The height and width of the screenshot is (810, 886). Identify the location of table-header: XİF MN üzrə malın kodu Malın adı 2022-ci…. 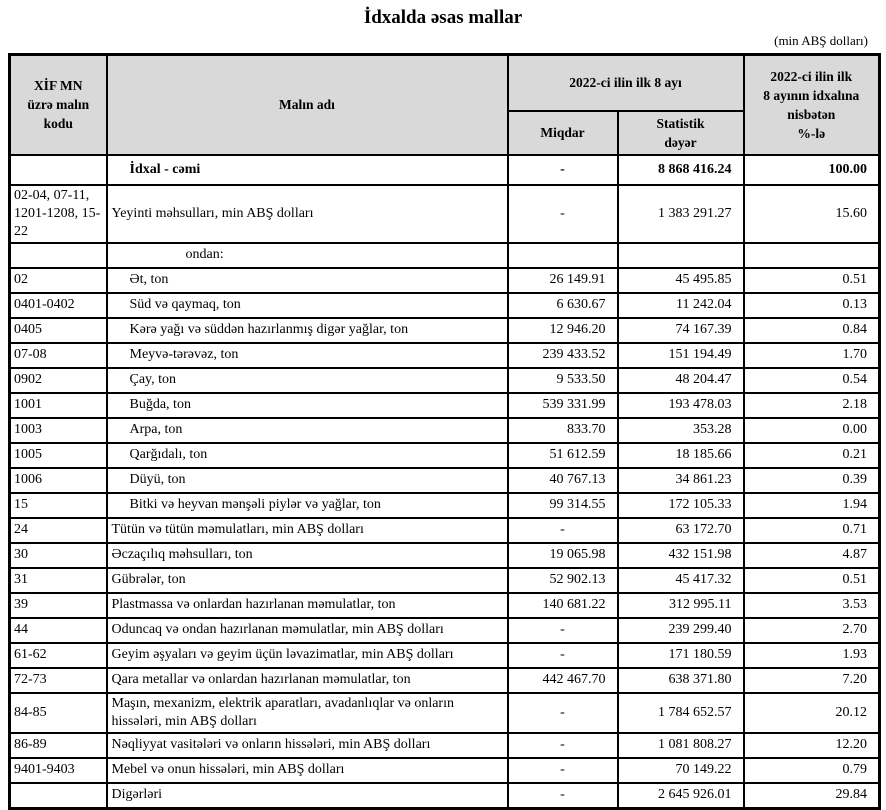
(444, 104).